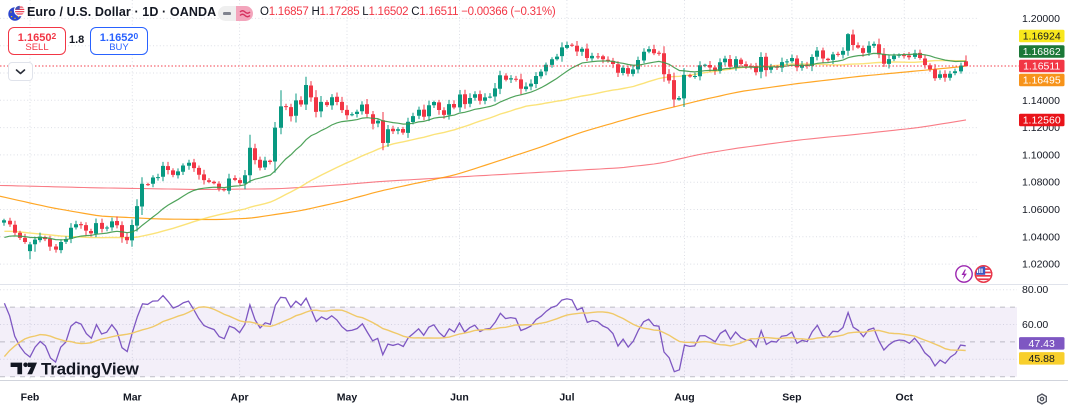 This screenshot has width=1068, height=412. Describe the element at coordinates (1041, 155) in the screenshot. I see `svg-text: 1.10000` at that location.